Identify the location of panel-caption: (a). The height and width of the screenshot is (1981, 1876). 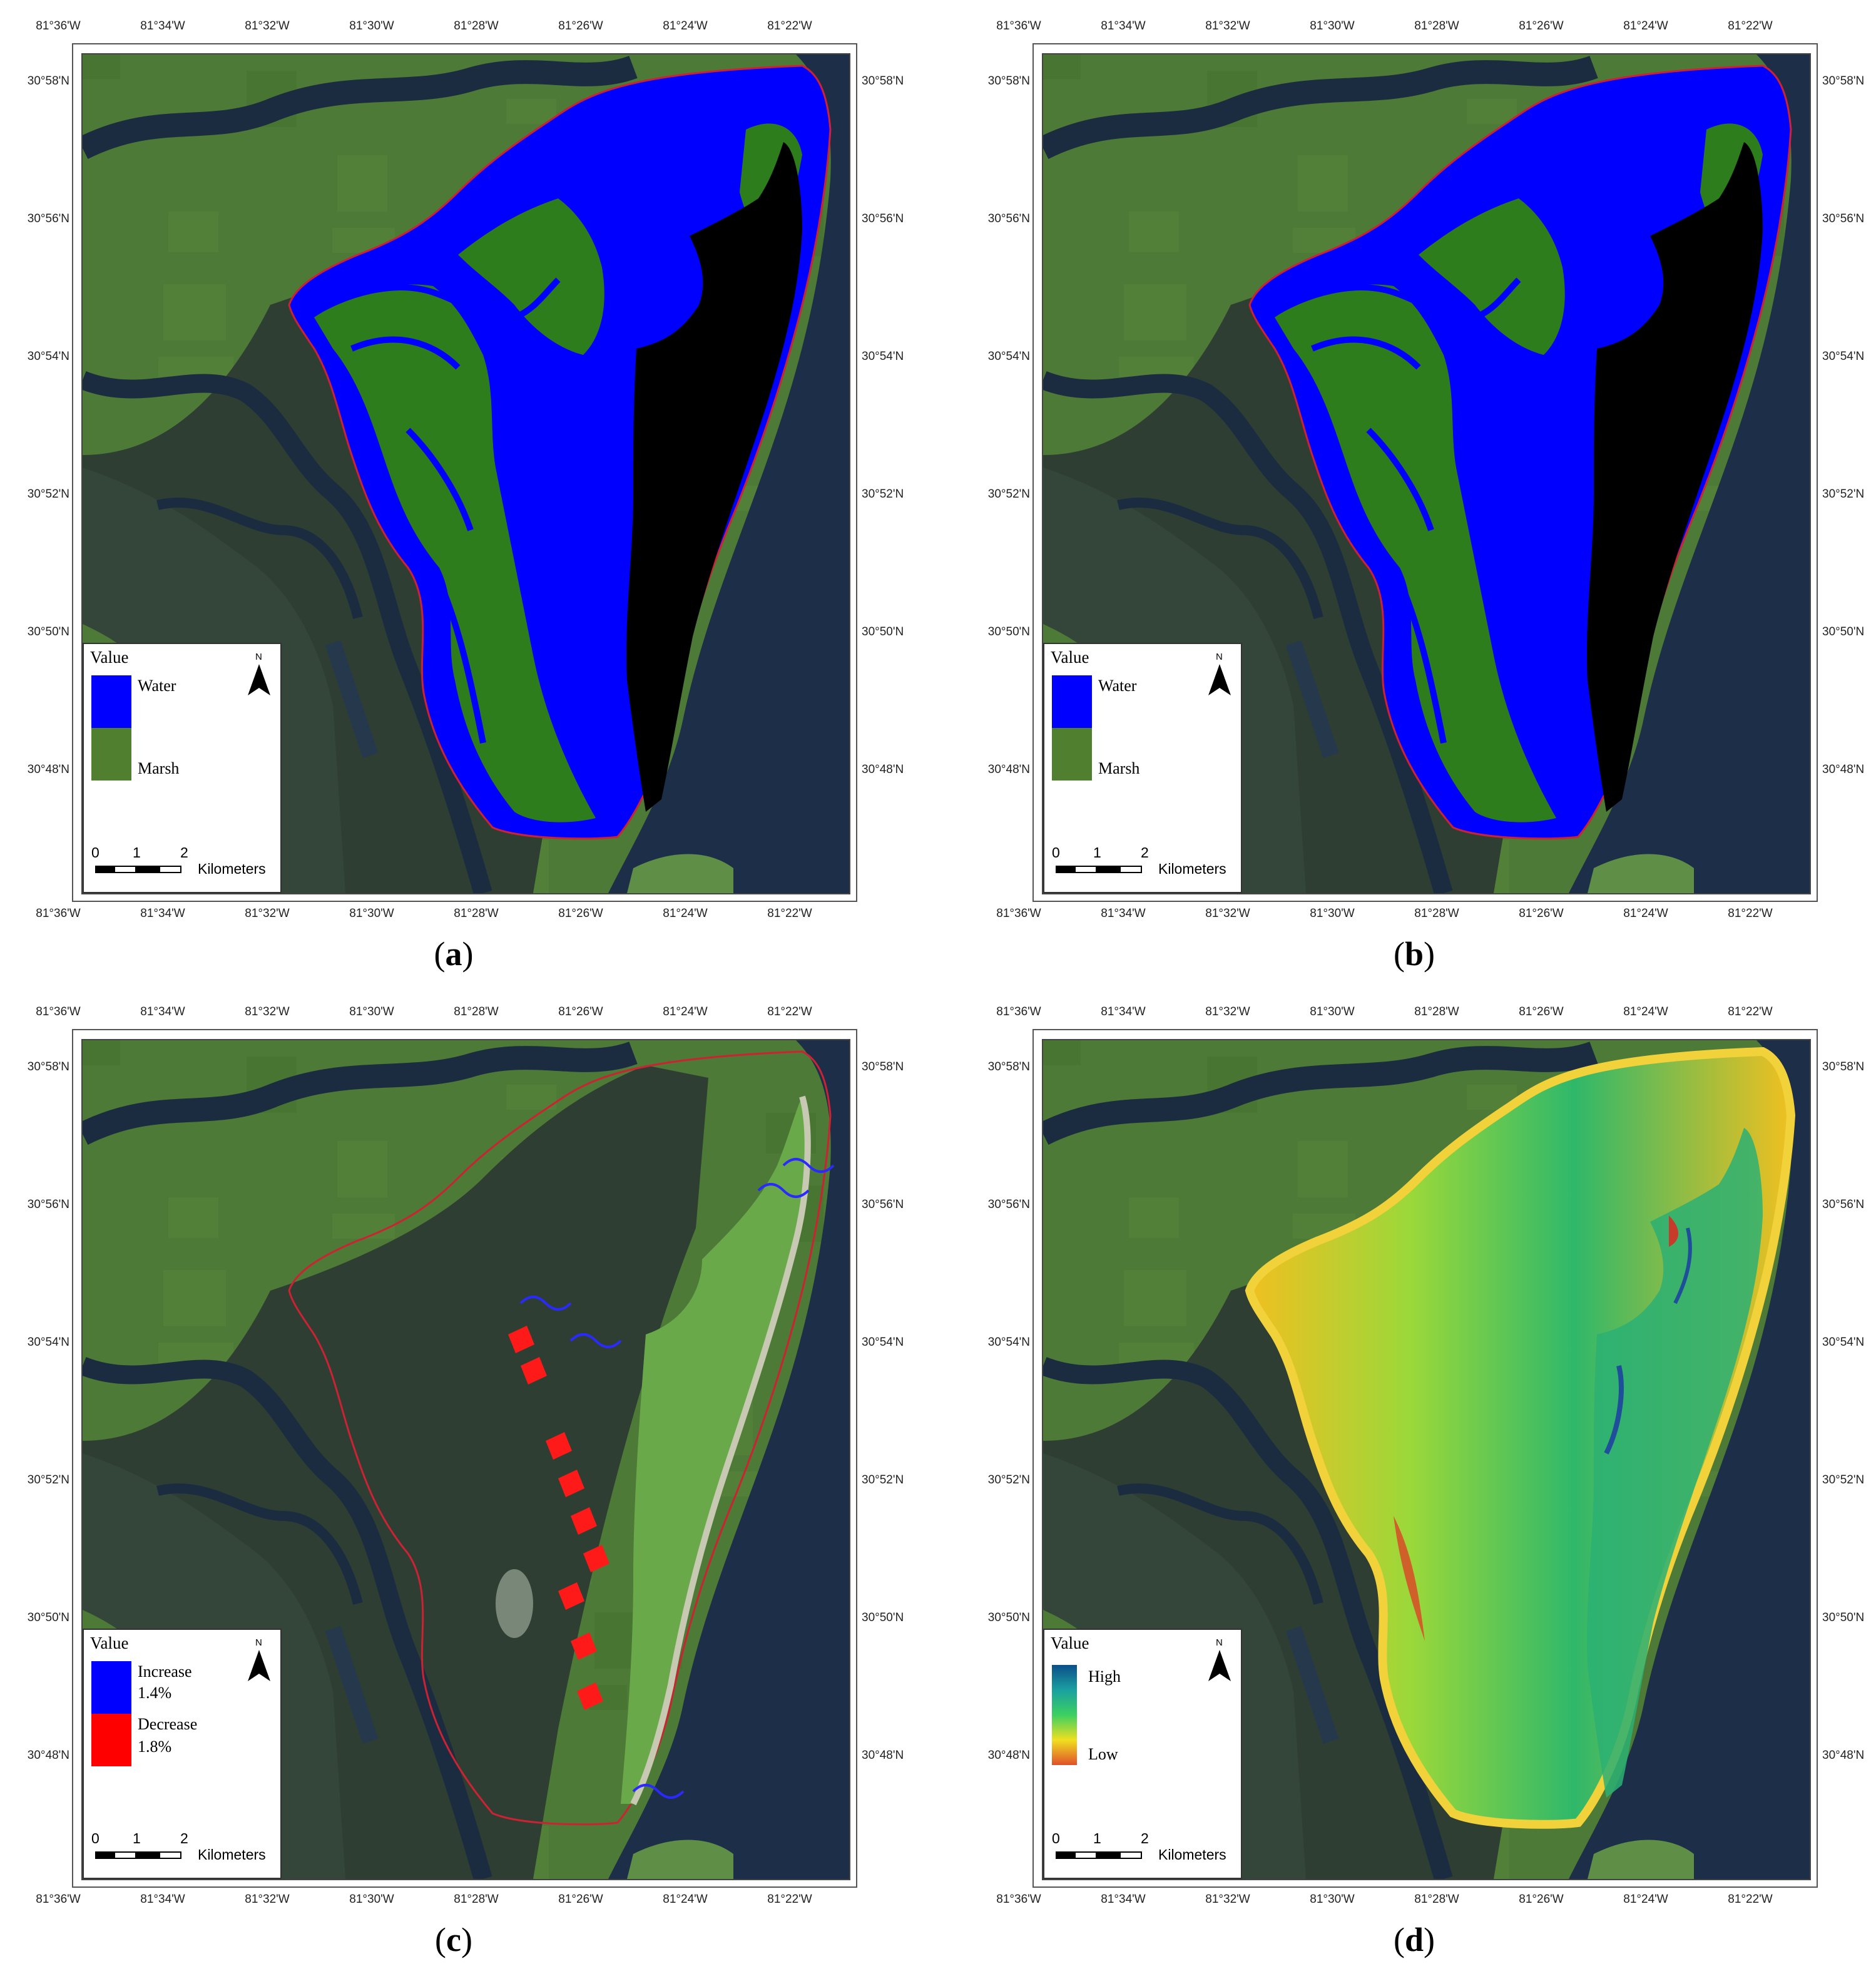
(454, 954).